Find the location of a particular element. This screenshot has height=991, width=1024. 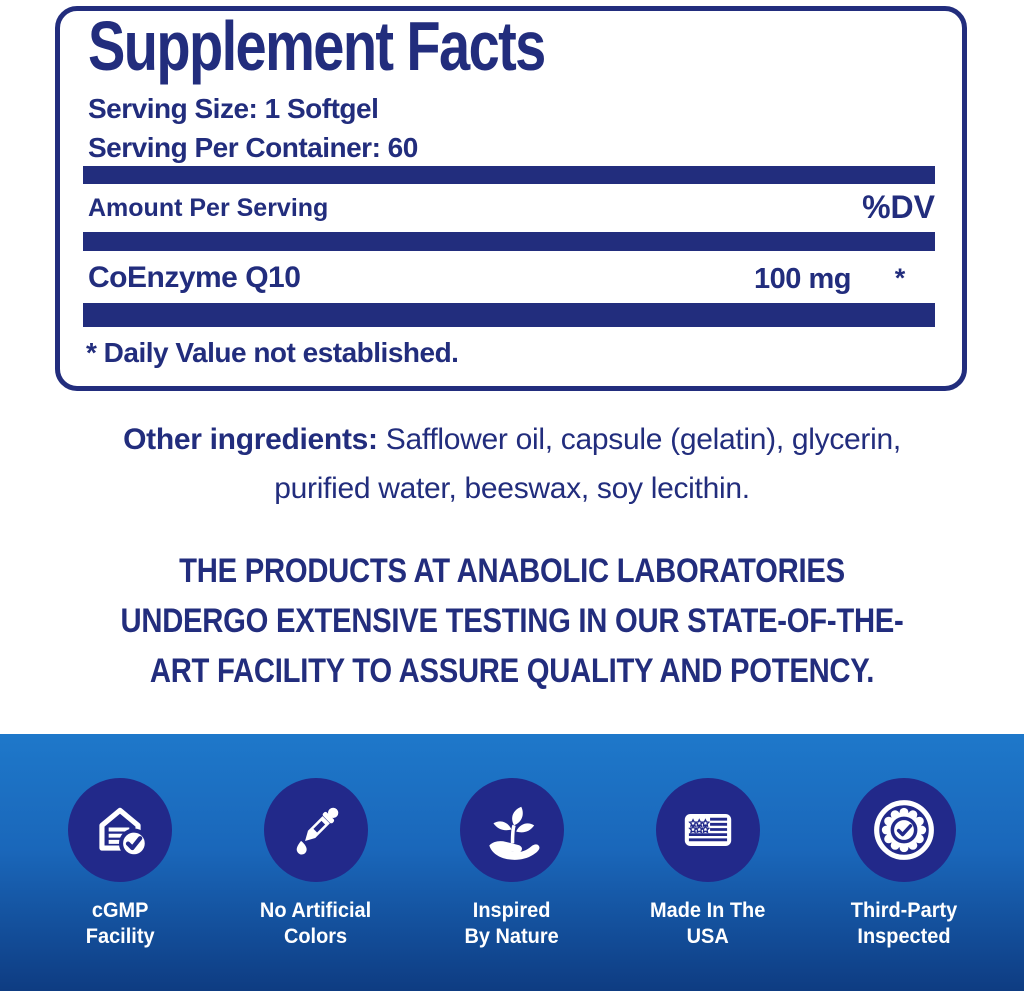

made-in-usa-icon is located at coordinates (708, 830).